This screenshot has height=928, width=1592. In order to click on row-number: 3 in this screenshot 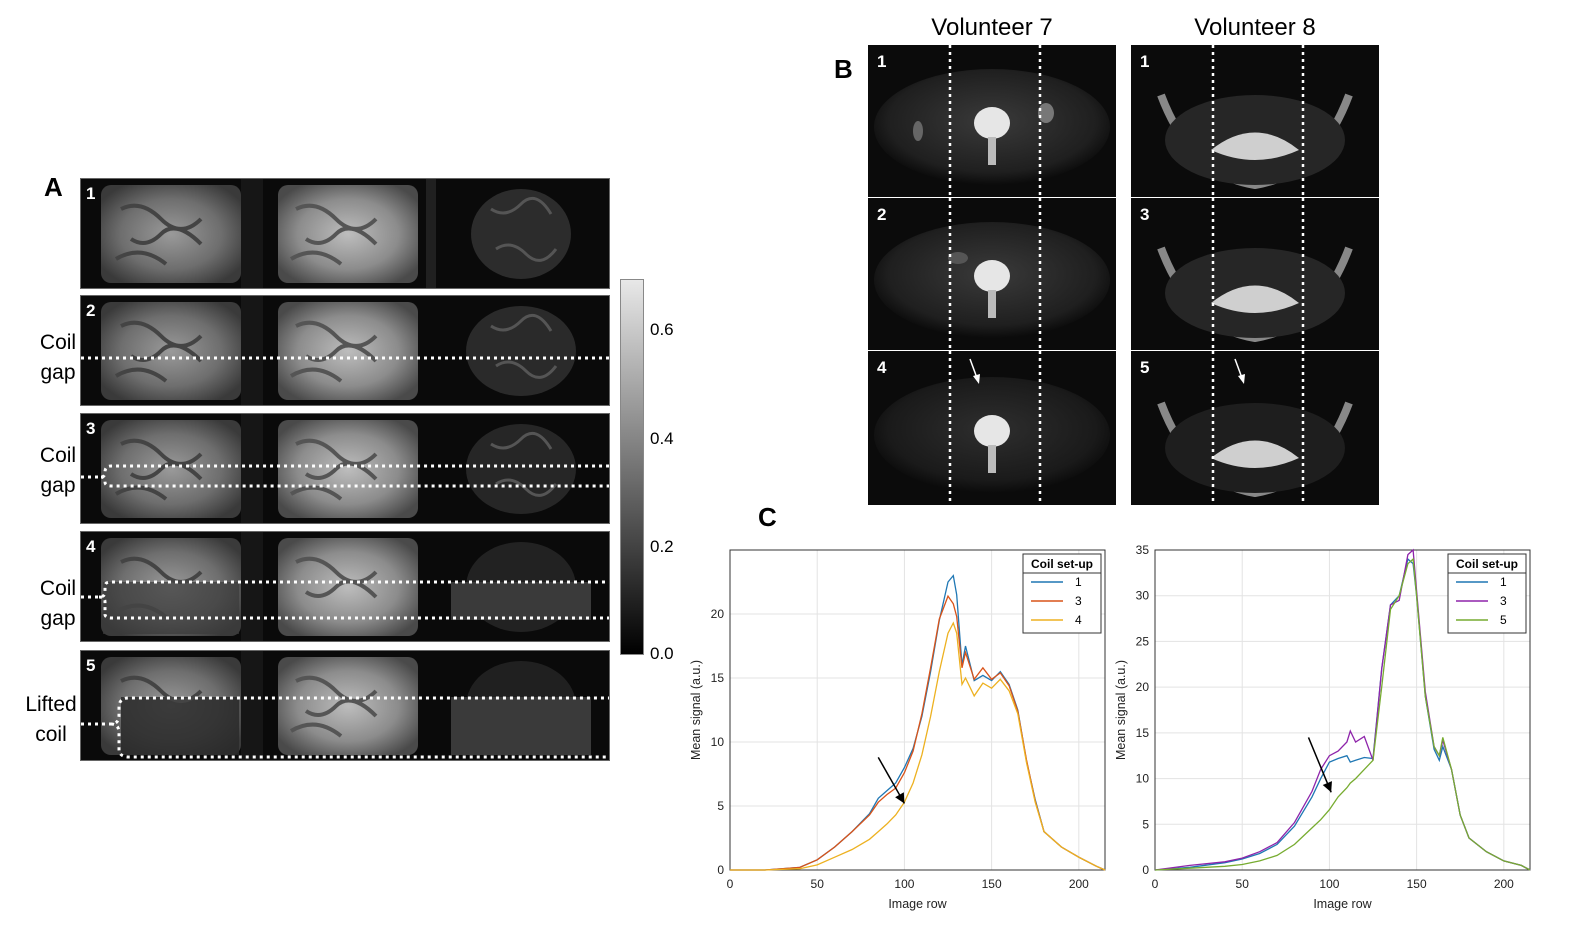, I will do `click(91, 428)`.